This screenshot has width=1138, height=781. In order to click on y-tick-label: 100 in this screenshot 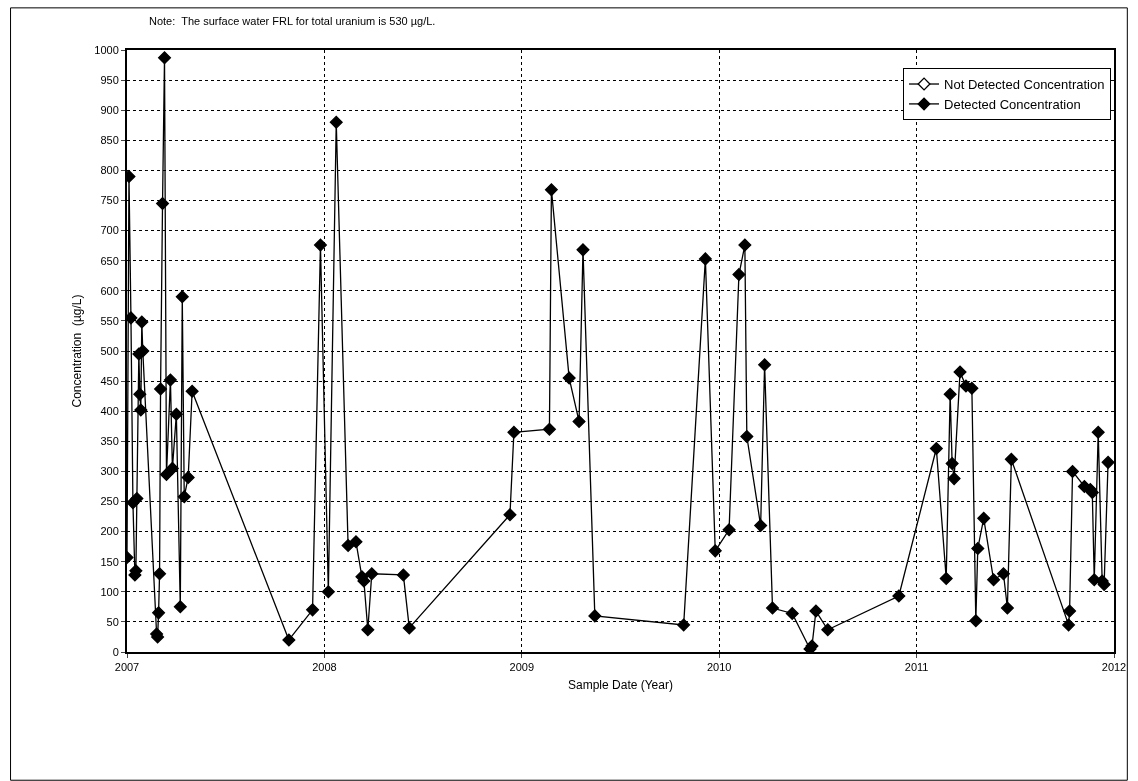, I will do `click(109, 591)`.